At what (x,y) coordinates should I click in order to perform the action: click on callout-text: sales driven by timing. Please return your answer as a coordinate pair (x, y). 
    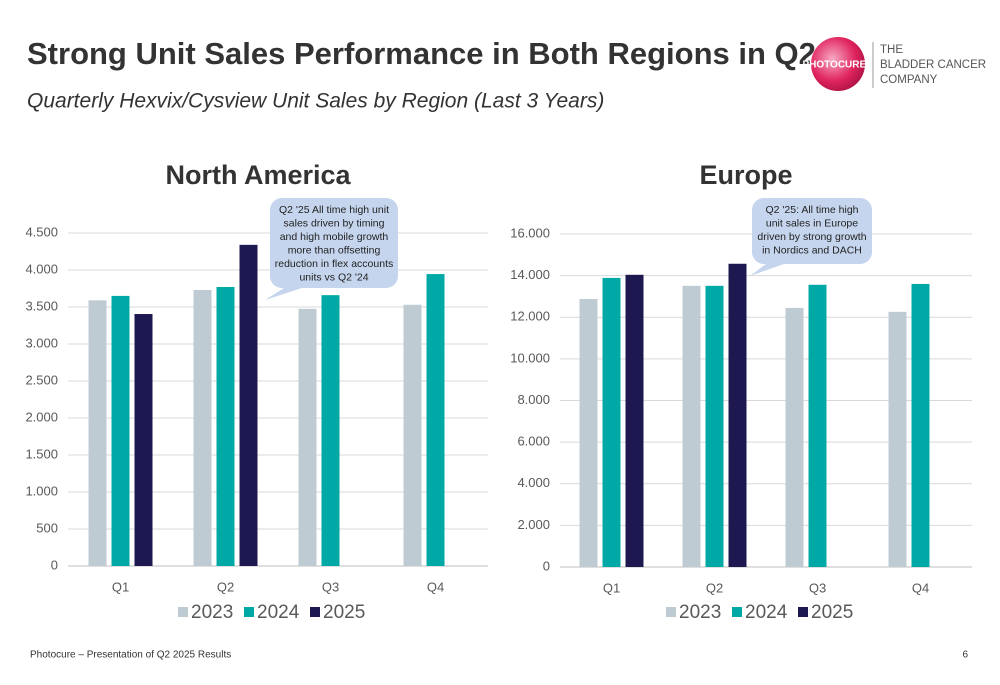
    Looking at the image, I should click on (334, 223).